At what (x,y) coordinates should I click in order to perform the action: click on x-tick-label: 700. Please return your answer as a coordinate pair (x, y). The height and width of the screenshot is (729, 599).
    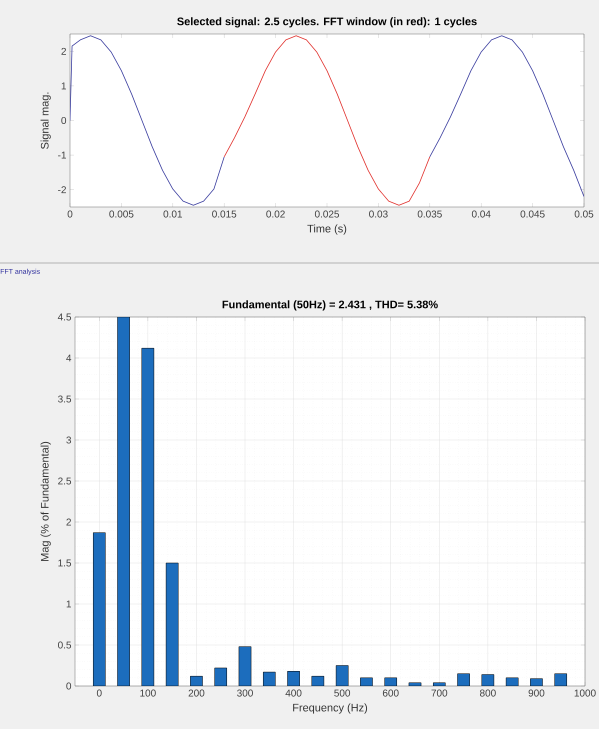
    Looking at the image, I should click on (439, 693).